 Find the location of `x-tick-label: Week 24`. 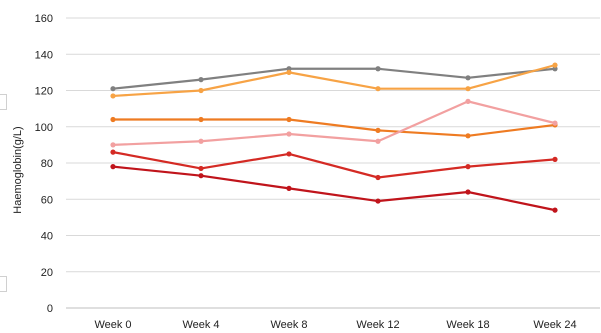

x-tick-label: Week 24 is located at coordinates (554, 325).